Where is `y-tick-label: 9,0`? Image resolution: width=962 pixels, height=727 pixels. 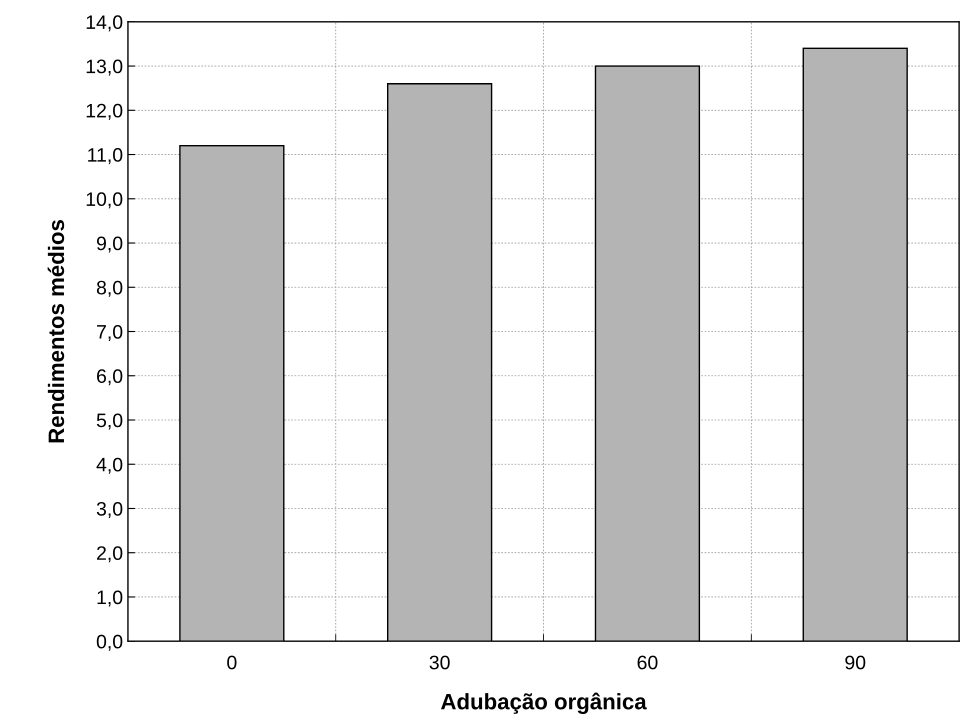 y-tick-label: 9,0 is located at coordinates (109, 244).